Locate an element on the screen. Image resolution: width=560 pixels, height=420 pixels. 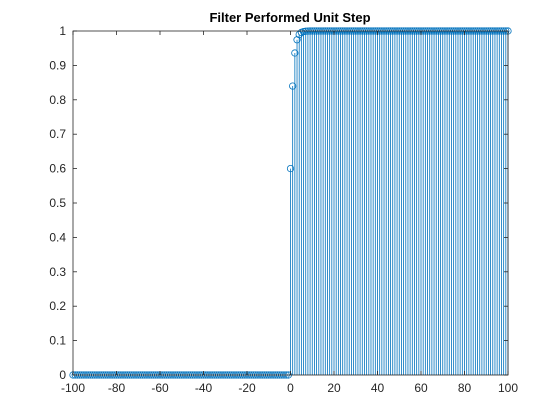
y-tick-label: 0.2 is located at coordinates (57, 306).